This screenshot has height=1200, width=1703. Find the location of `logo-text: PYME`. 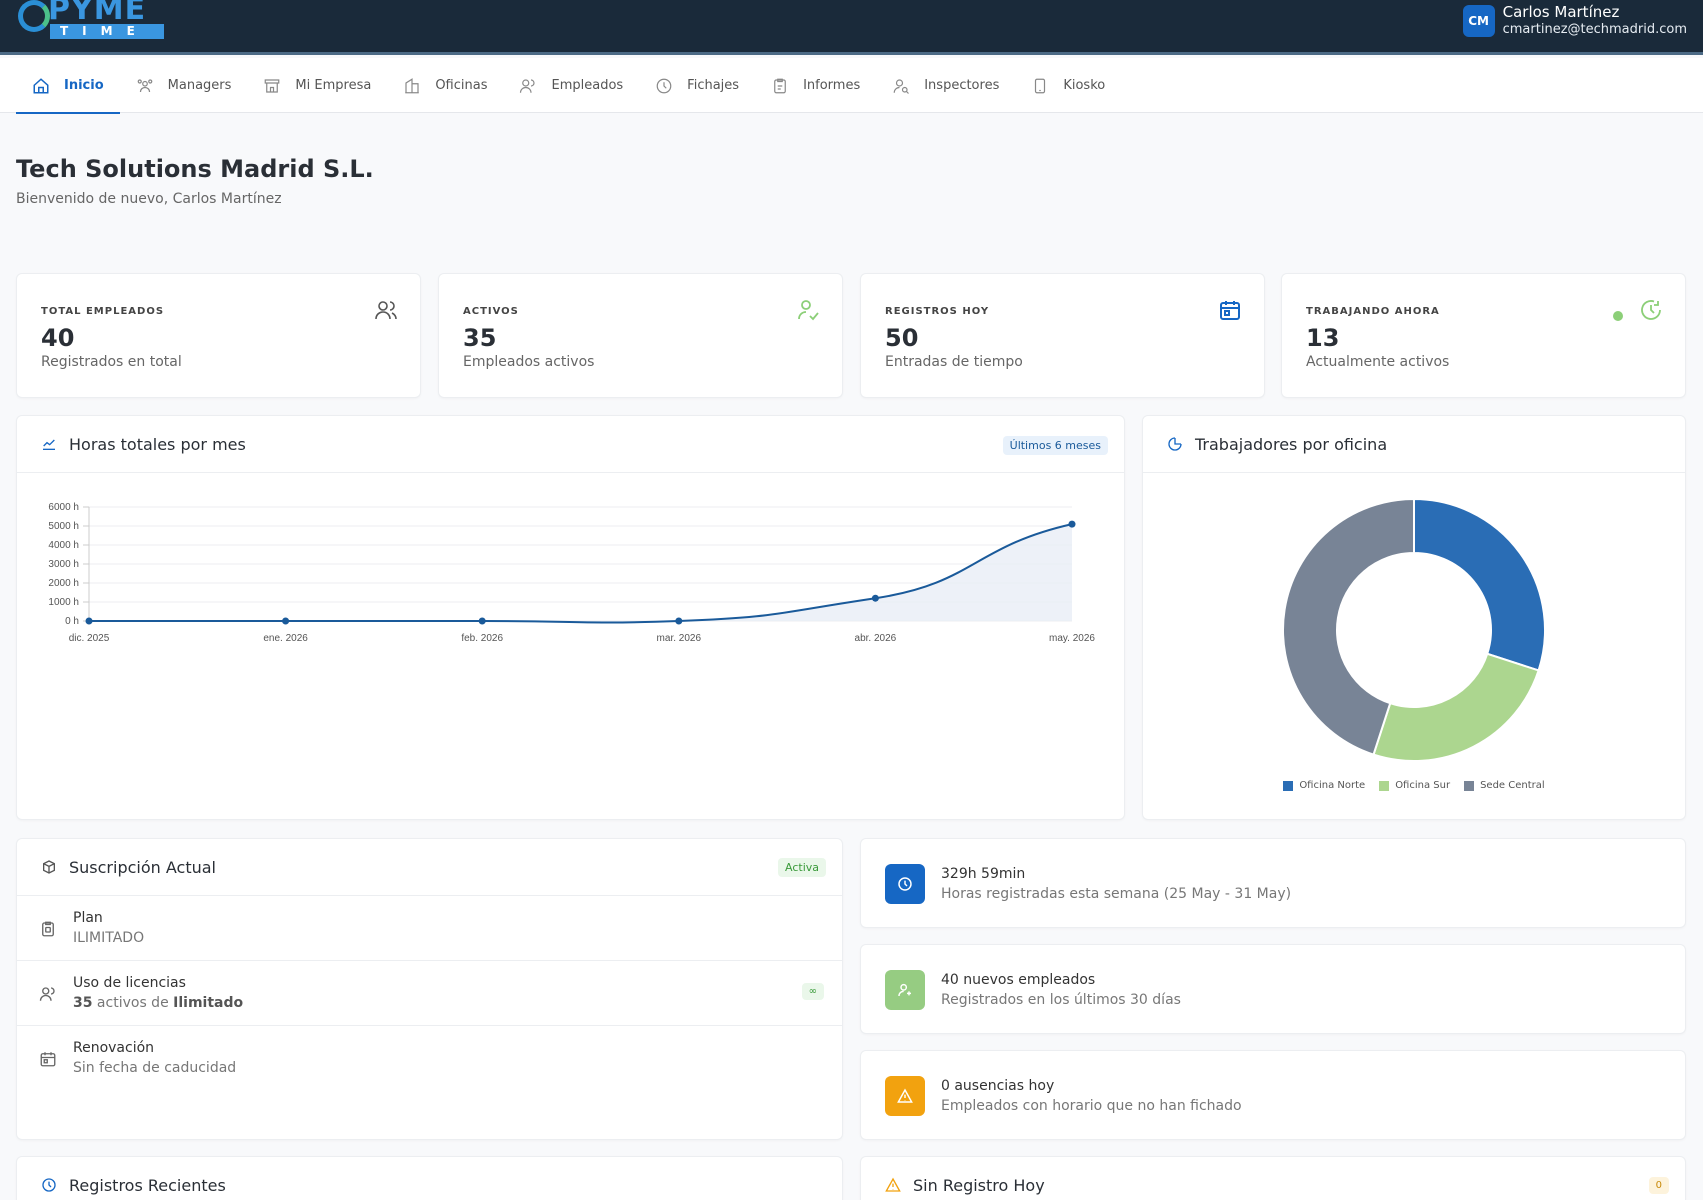

logo-text: PYME is located at coordinates (97, 13).